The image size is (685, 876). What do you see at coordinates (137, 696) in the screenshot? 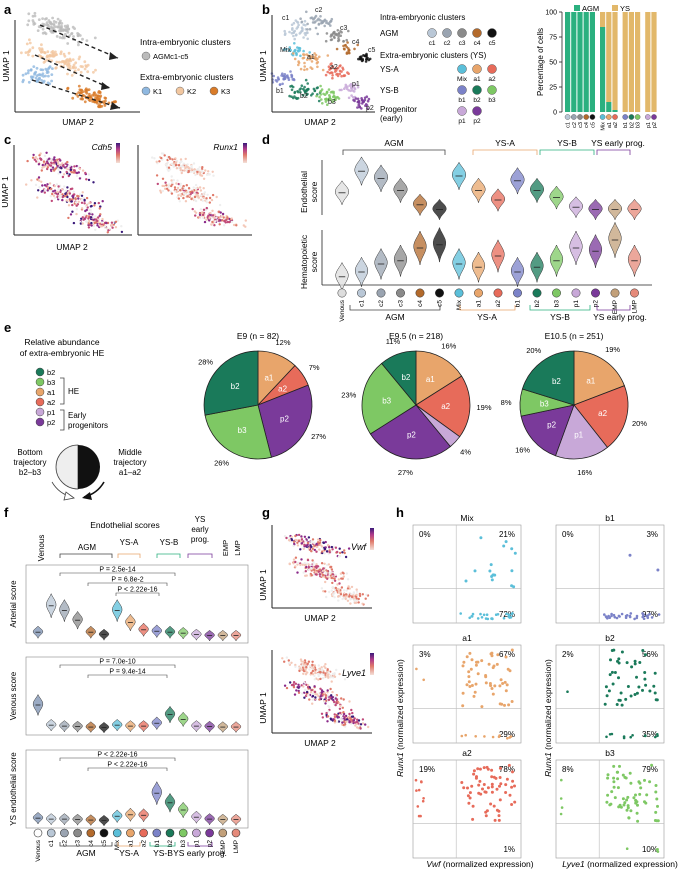
I see `panel-f-row-frame` at bounding box center [137, 696].